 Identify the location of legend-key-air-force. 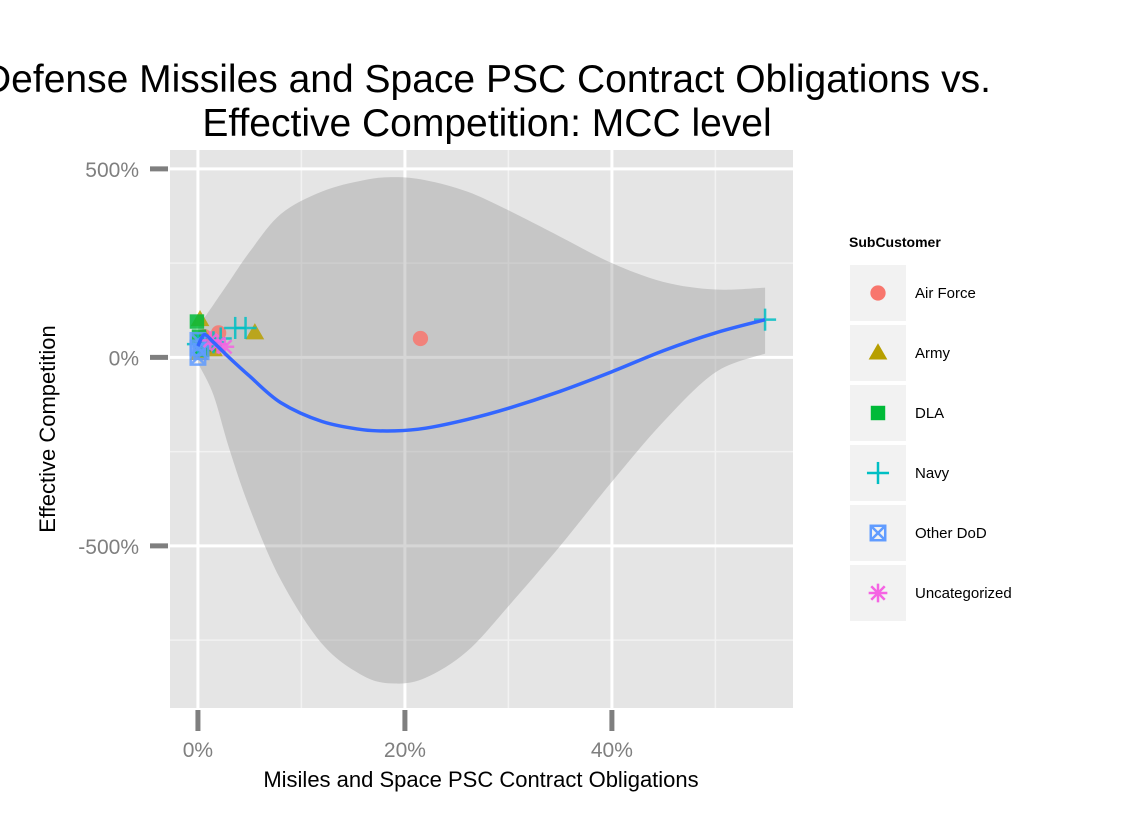
(878, 293).